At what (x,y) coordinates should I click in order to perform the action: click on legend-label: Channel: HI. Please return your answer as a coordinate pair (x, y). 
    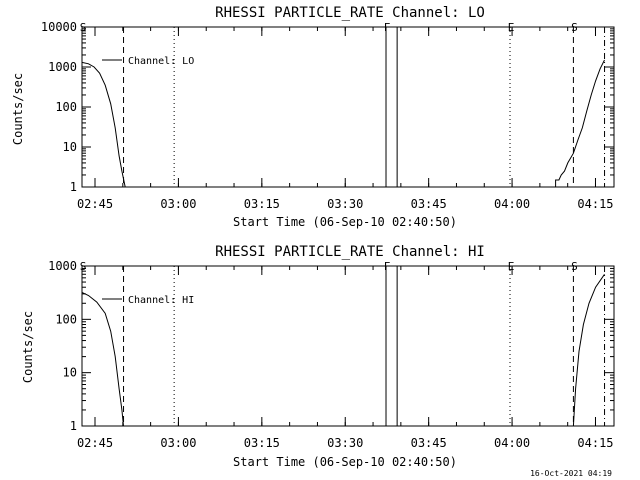
    Looking at the image, I should click on (161, 300).